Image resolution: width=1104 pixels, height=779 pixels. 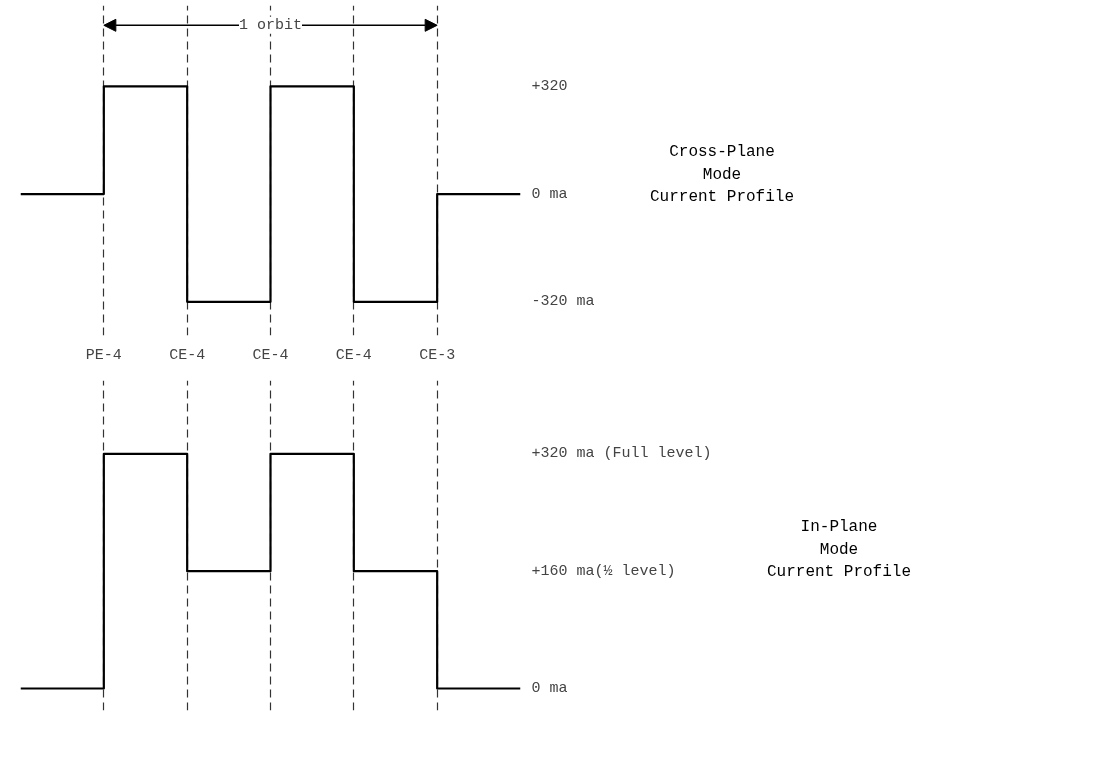 What do you see at coordinates (270, 25) in the screenshot?
I see `annotation: 1 orbit` at bounding box center [270, 25].